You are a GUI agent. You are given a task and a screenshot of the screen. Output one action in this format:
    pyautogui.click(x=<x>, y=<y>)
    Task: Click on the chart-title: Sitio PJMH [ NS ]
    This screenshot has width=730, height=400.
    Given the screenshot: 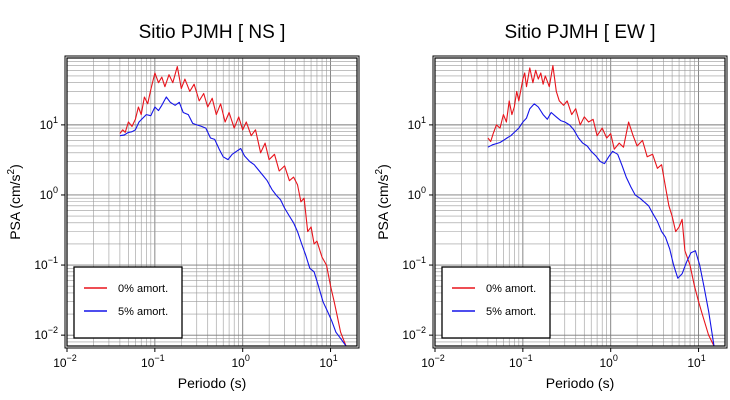 What is the action you would take?
    pyautogui.click(x=212, y=32)
    